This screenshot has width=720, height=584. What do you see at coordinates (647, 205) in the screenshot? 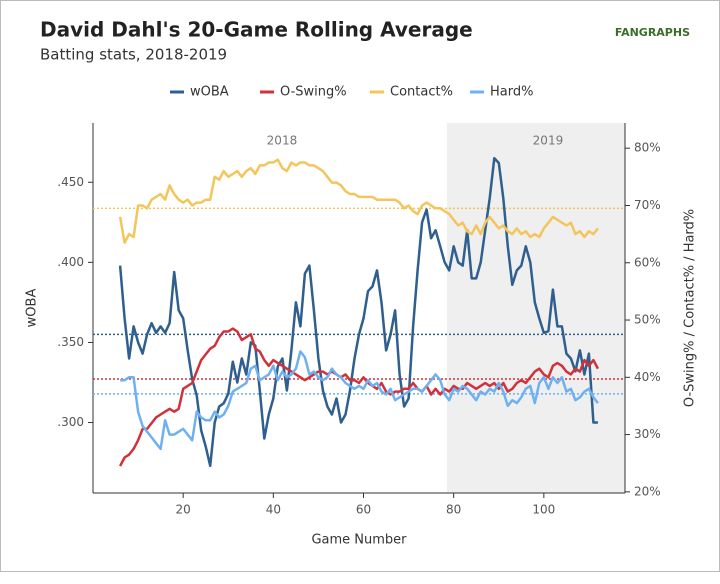
I see `y2-tick-label: 70%` at bounding box center [647, 205].